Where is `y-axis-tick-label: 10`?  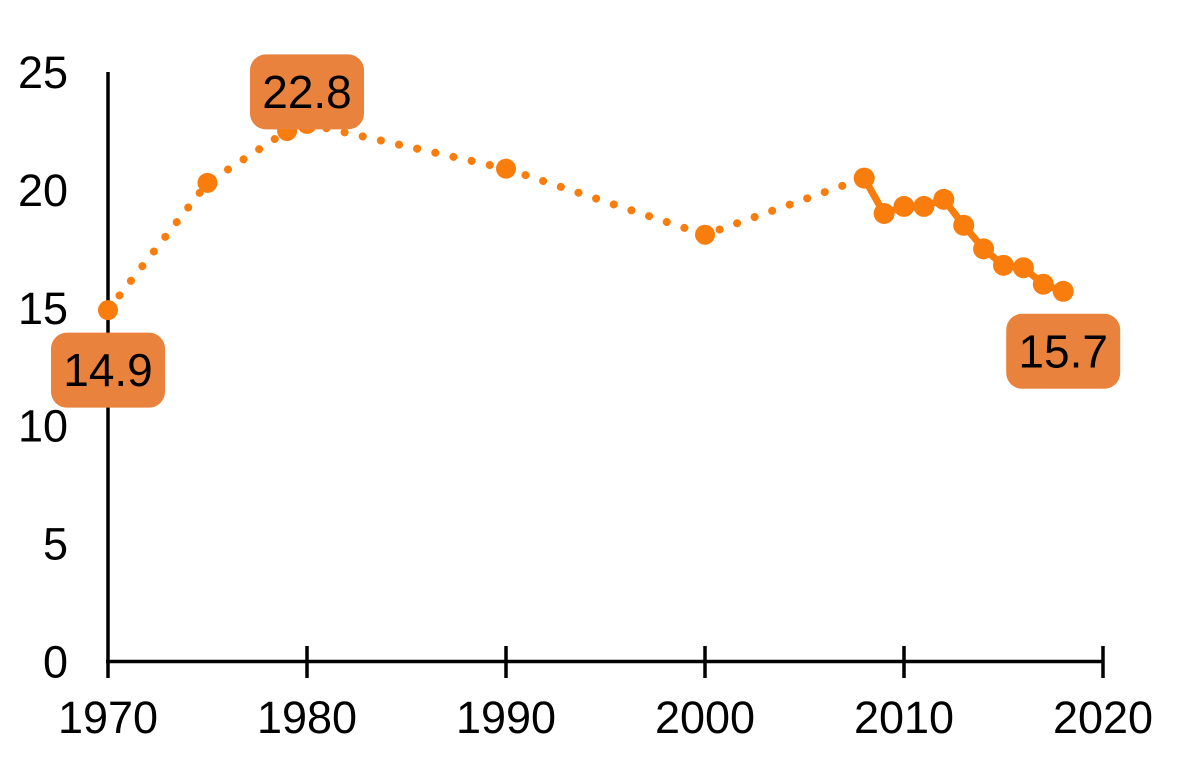 y-axis-tick-label: 10 is located at coordinates (43, 426).